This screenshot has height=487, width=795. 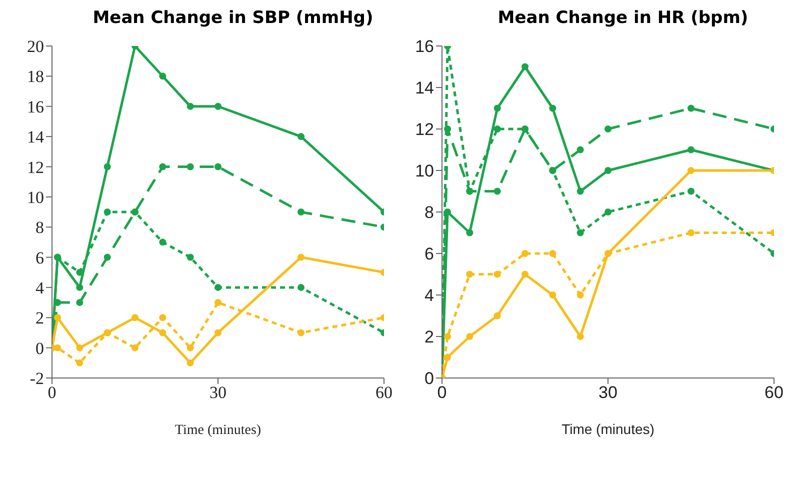 I want to click on y-tick-label: -2, so click(x=37, y=378).